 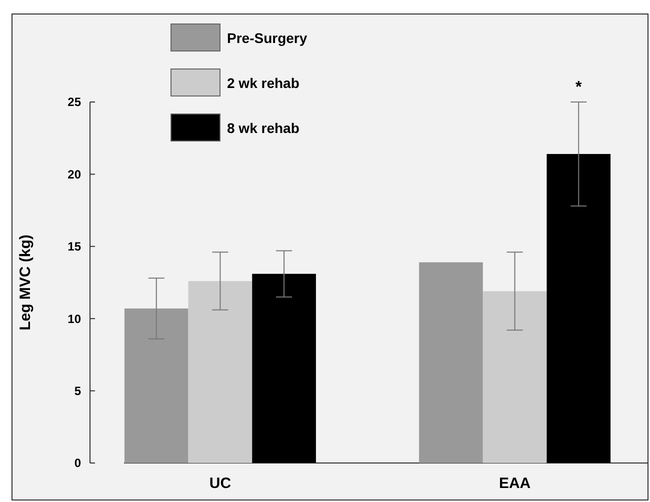 What do you see at coordinates (514, 483) in the screenshot?
I see `x-tick-label: EAA` at bounding box center [514, 483].